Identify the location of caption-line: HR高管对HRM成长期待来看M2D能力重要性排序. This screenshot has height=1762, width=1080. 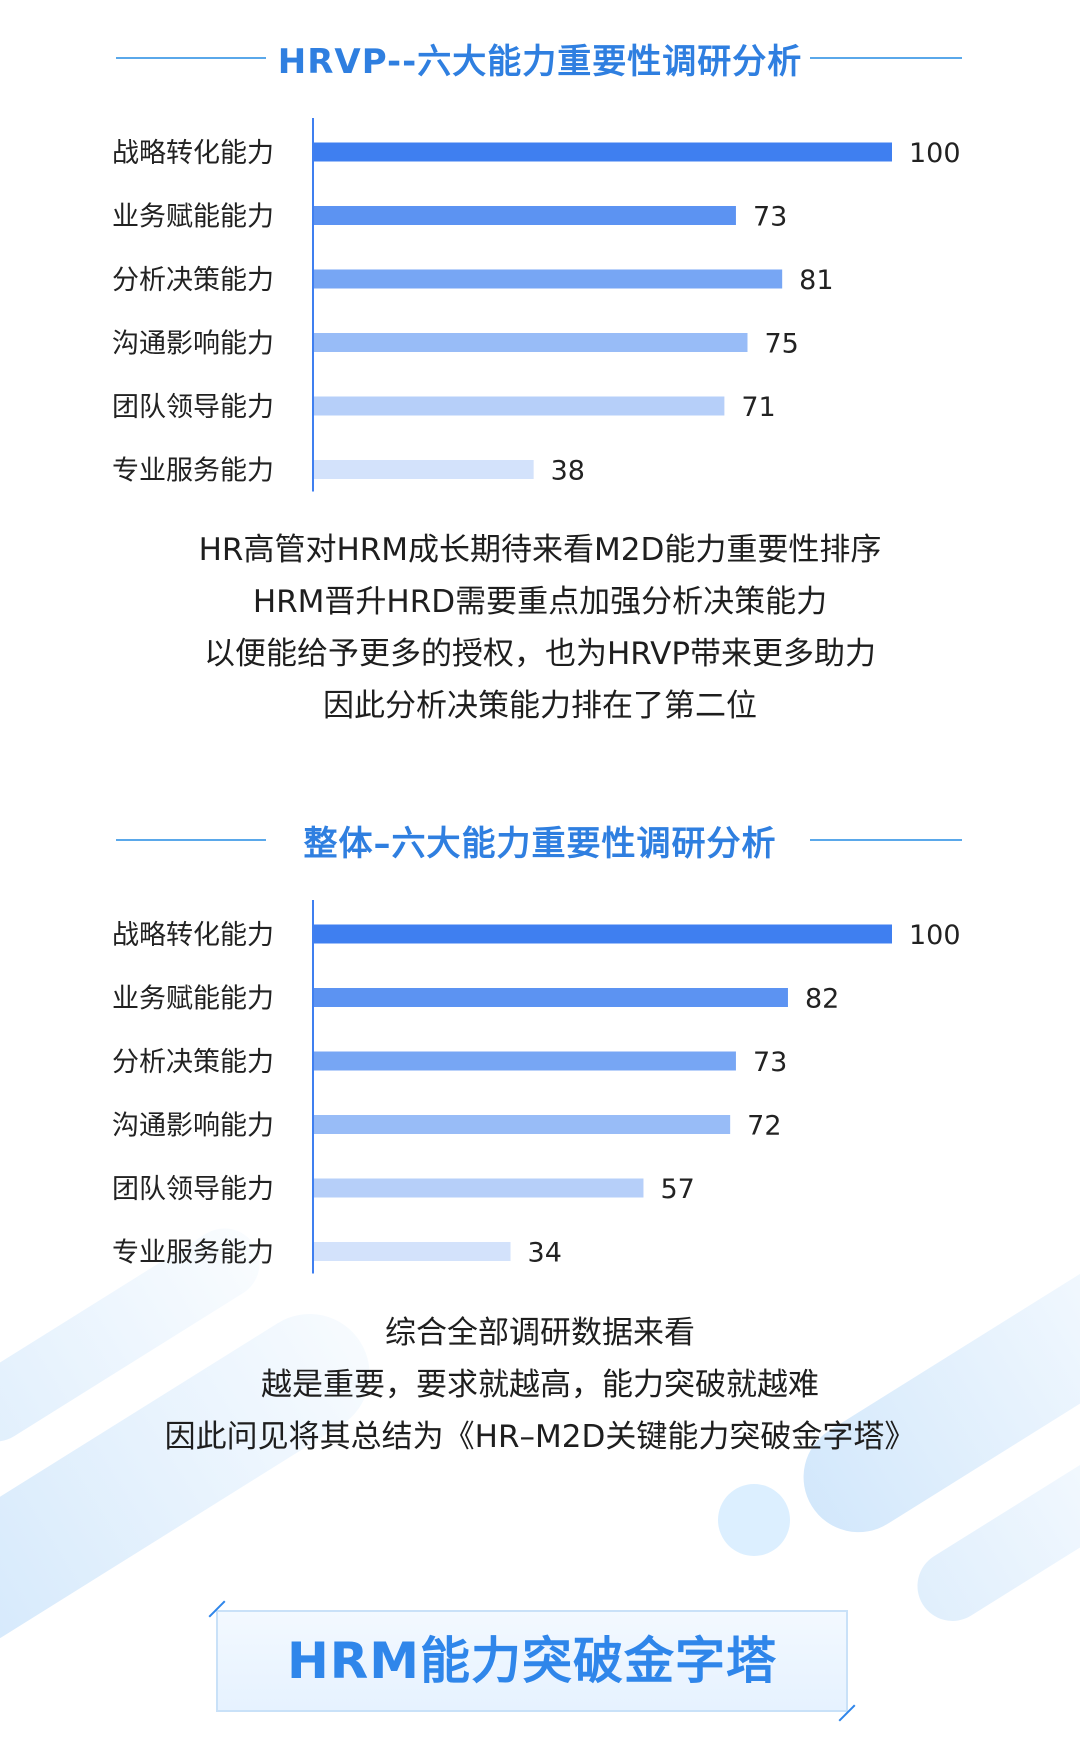
(540, 550).